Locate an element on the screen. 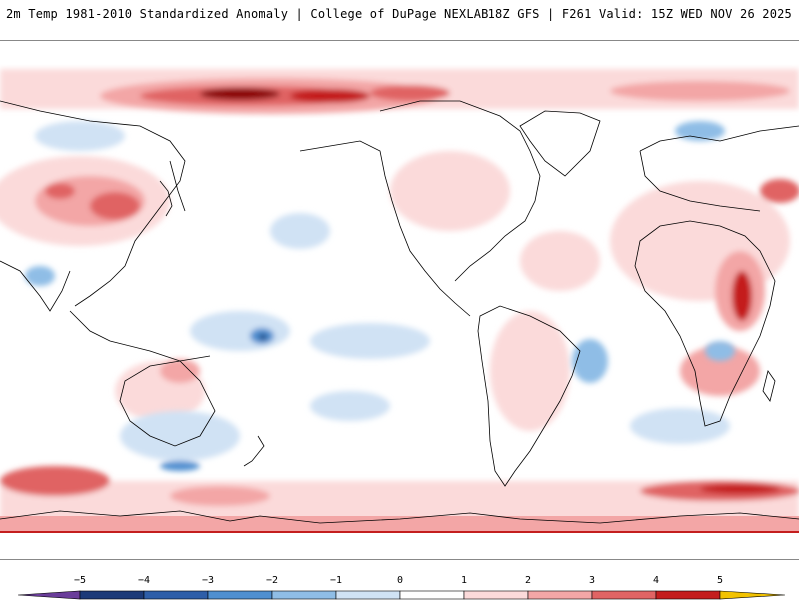 Image resolution: width=800 pixels, height=600 pixels. arctic-warm-anomaly is located at coordinates (399, 91).